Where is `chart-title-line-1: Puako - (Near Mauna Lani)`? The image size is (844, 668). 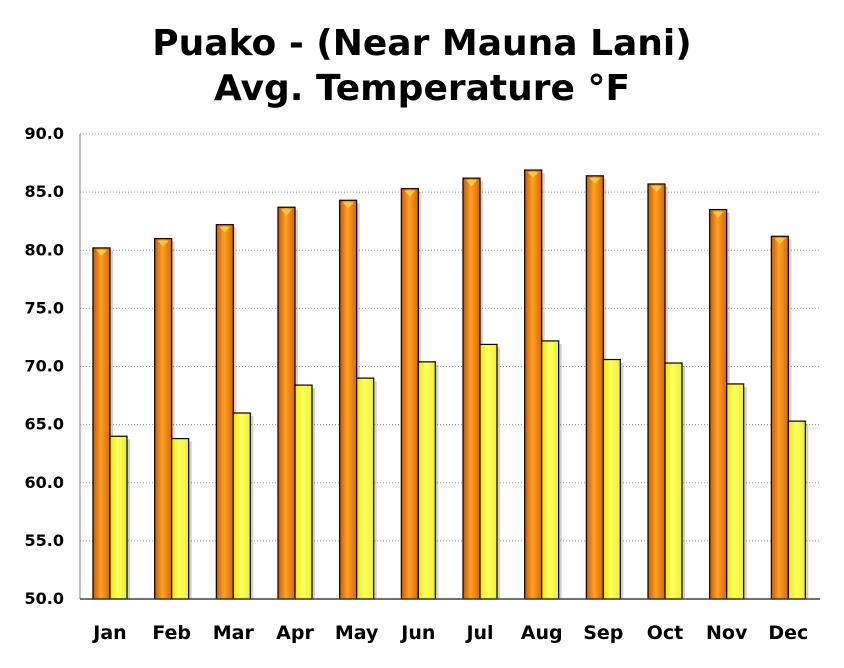 chart-title-line-1: Puako - (Near Mauna Lani) is located at coordinates (421, 43).